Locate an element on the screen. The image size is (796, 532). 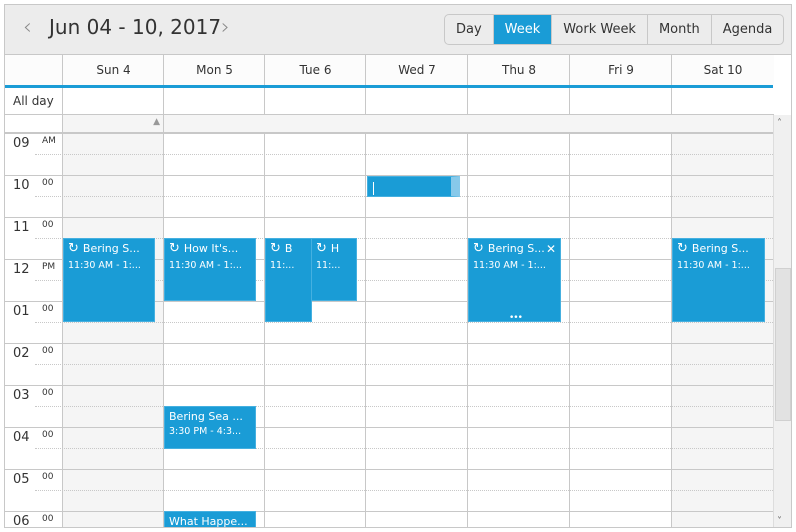
view-week-button: Week is located at coordinates (522, 29).